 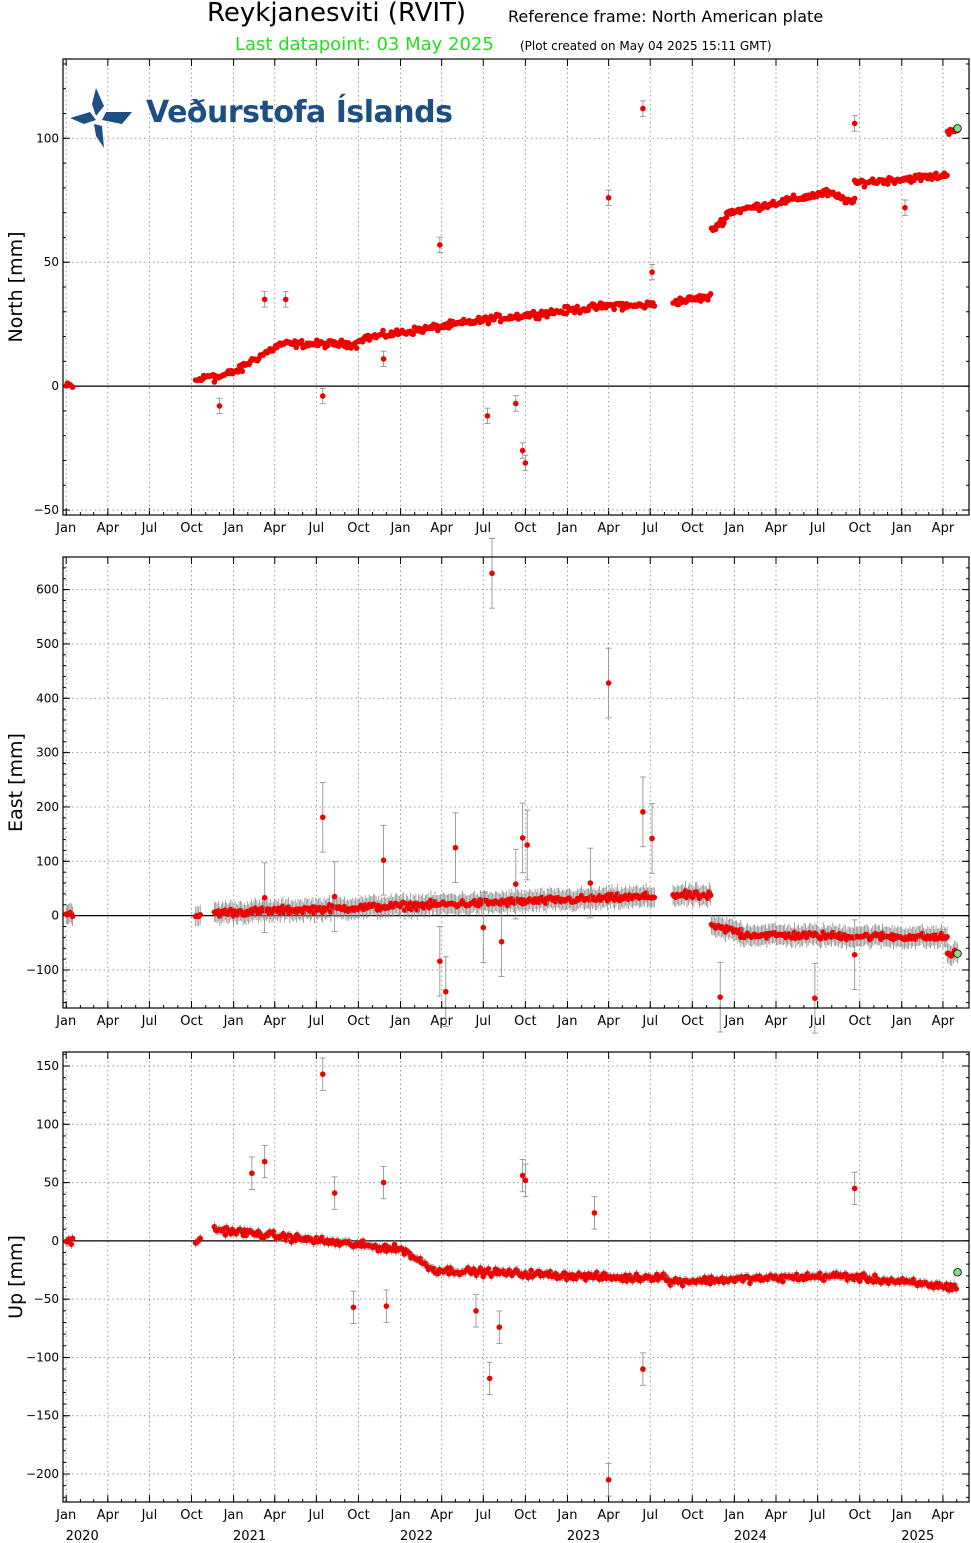 I want to click on y-tick-label: 400, so click(x=47, y=698).